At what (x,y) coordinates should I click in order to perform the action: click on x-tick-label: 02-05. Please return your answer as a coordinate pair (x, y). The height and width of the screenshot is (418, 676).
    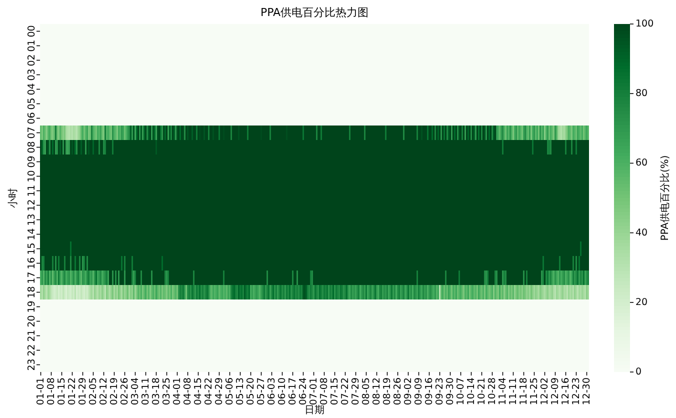
    Looking at the image, I should click on (93, 392).